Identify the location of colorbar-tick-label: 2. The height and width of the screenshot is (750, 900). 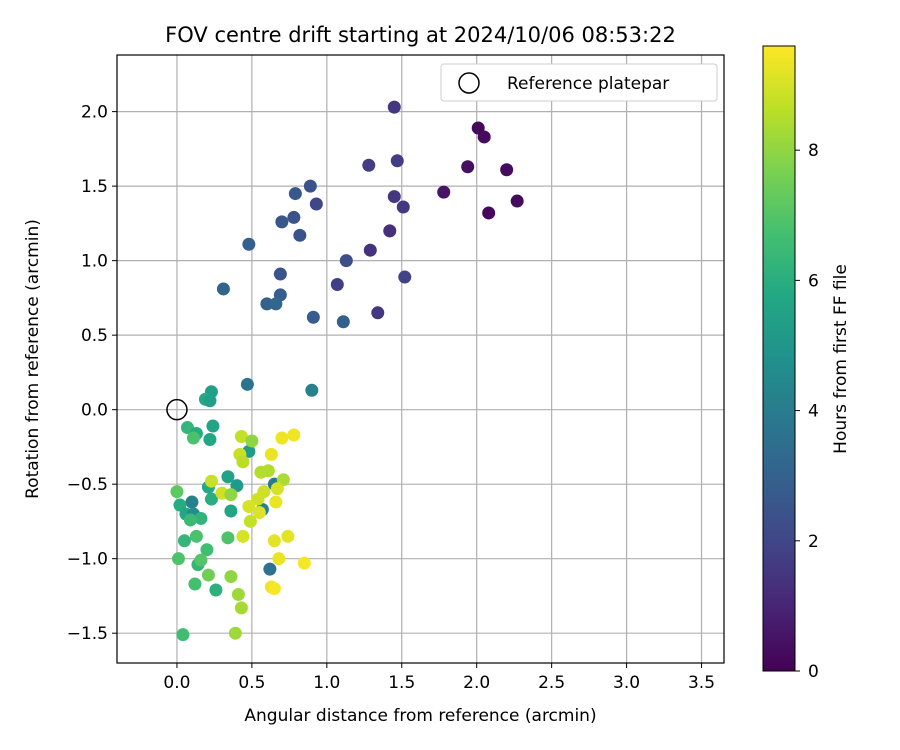
(813, 542).